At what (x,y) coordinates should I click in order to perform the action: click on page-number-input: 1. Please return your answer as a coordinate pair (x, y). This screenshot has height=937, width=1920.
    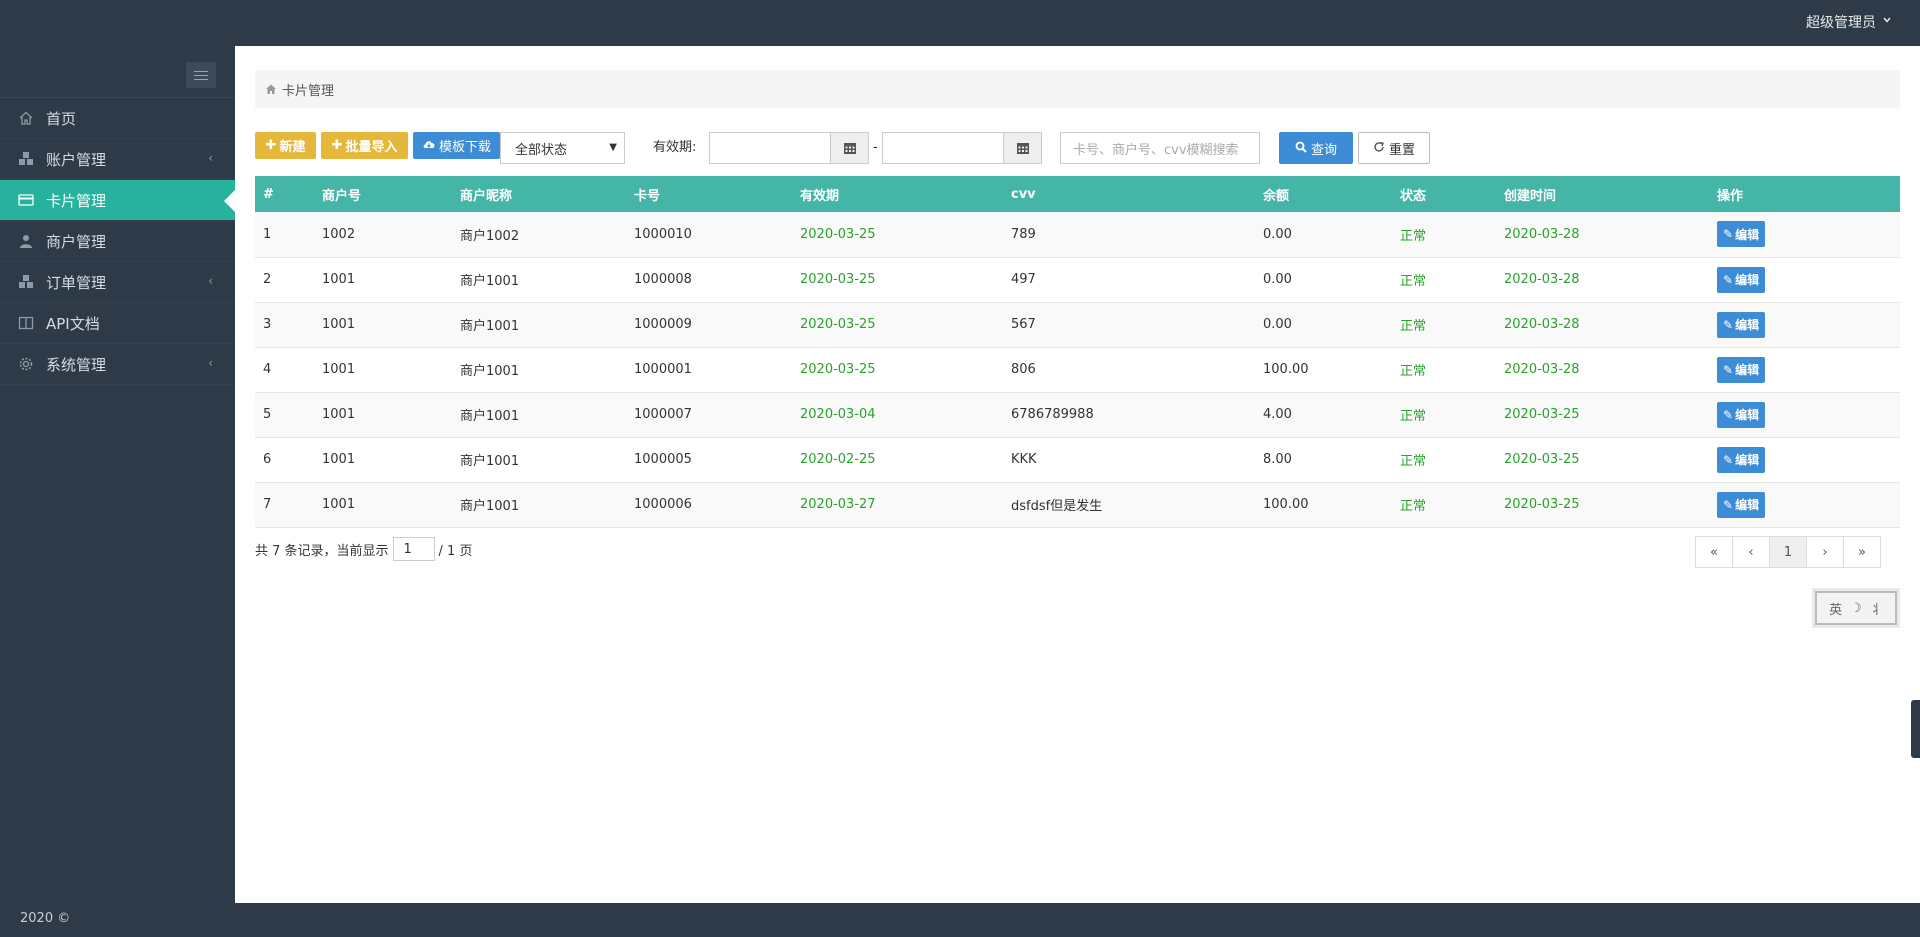
    Looking at the image, I should click on (413, 549).